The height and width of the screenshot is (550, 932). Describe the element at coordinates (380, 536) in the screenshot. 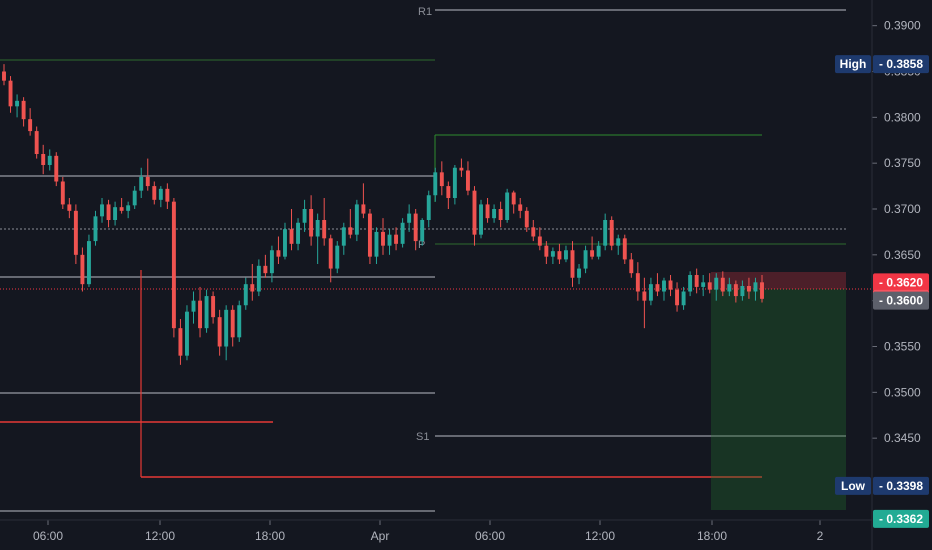

I see `time-tick-label: Apr` at that location.